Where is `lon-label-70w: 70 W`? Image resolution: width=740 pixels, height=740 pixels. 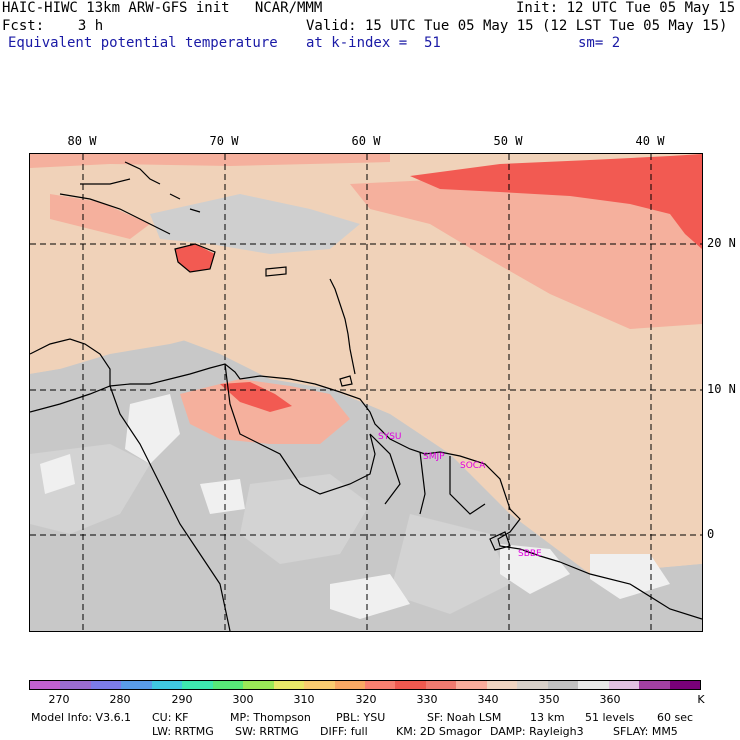
lon-label-70w: 70 W is located at coordinates (224, 141).